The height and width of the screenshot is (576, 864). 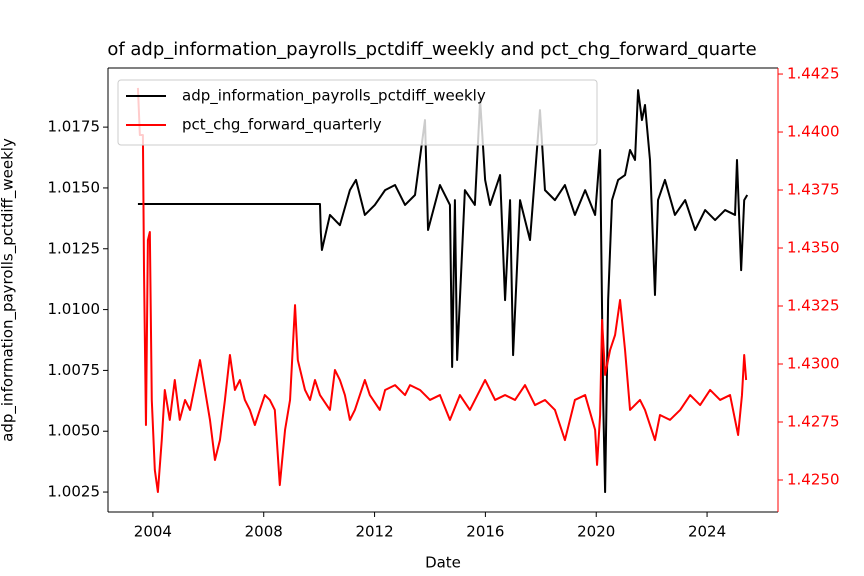 What do you see at coordinates (485, 532) in the screenshot?
I see `x-tick-label: 2016` at bounding box center [485, 532].